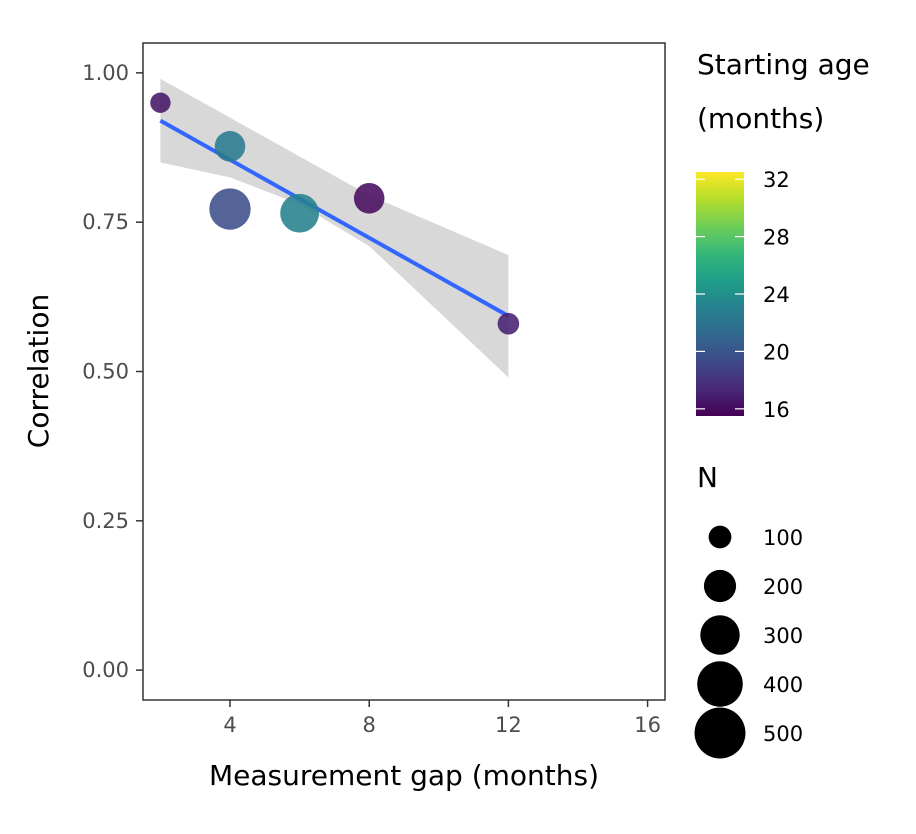 The image size is (916, 834). I want to click on x-tick-label: 8, so click(369, 725).